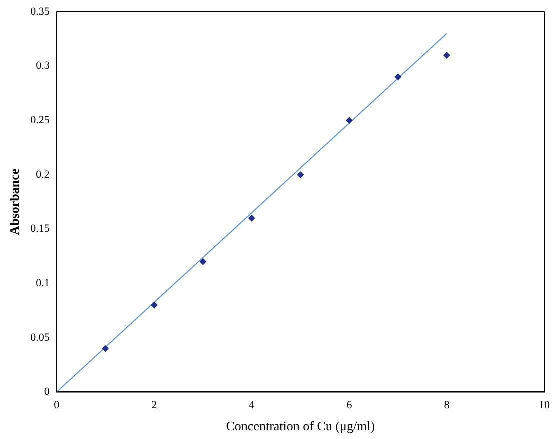 This screenshot has height=439, width=553. Describe the element at coordinates (40, 12) in the screenshot. I see `y-tick-label: 0.35` at that location.